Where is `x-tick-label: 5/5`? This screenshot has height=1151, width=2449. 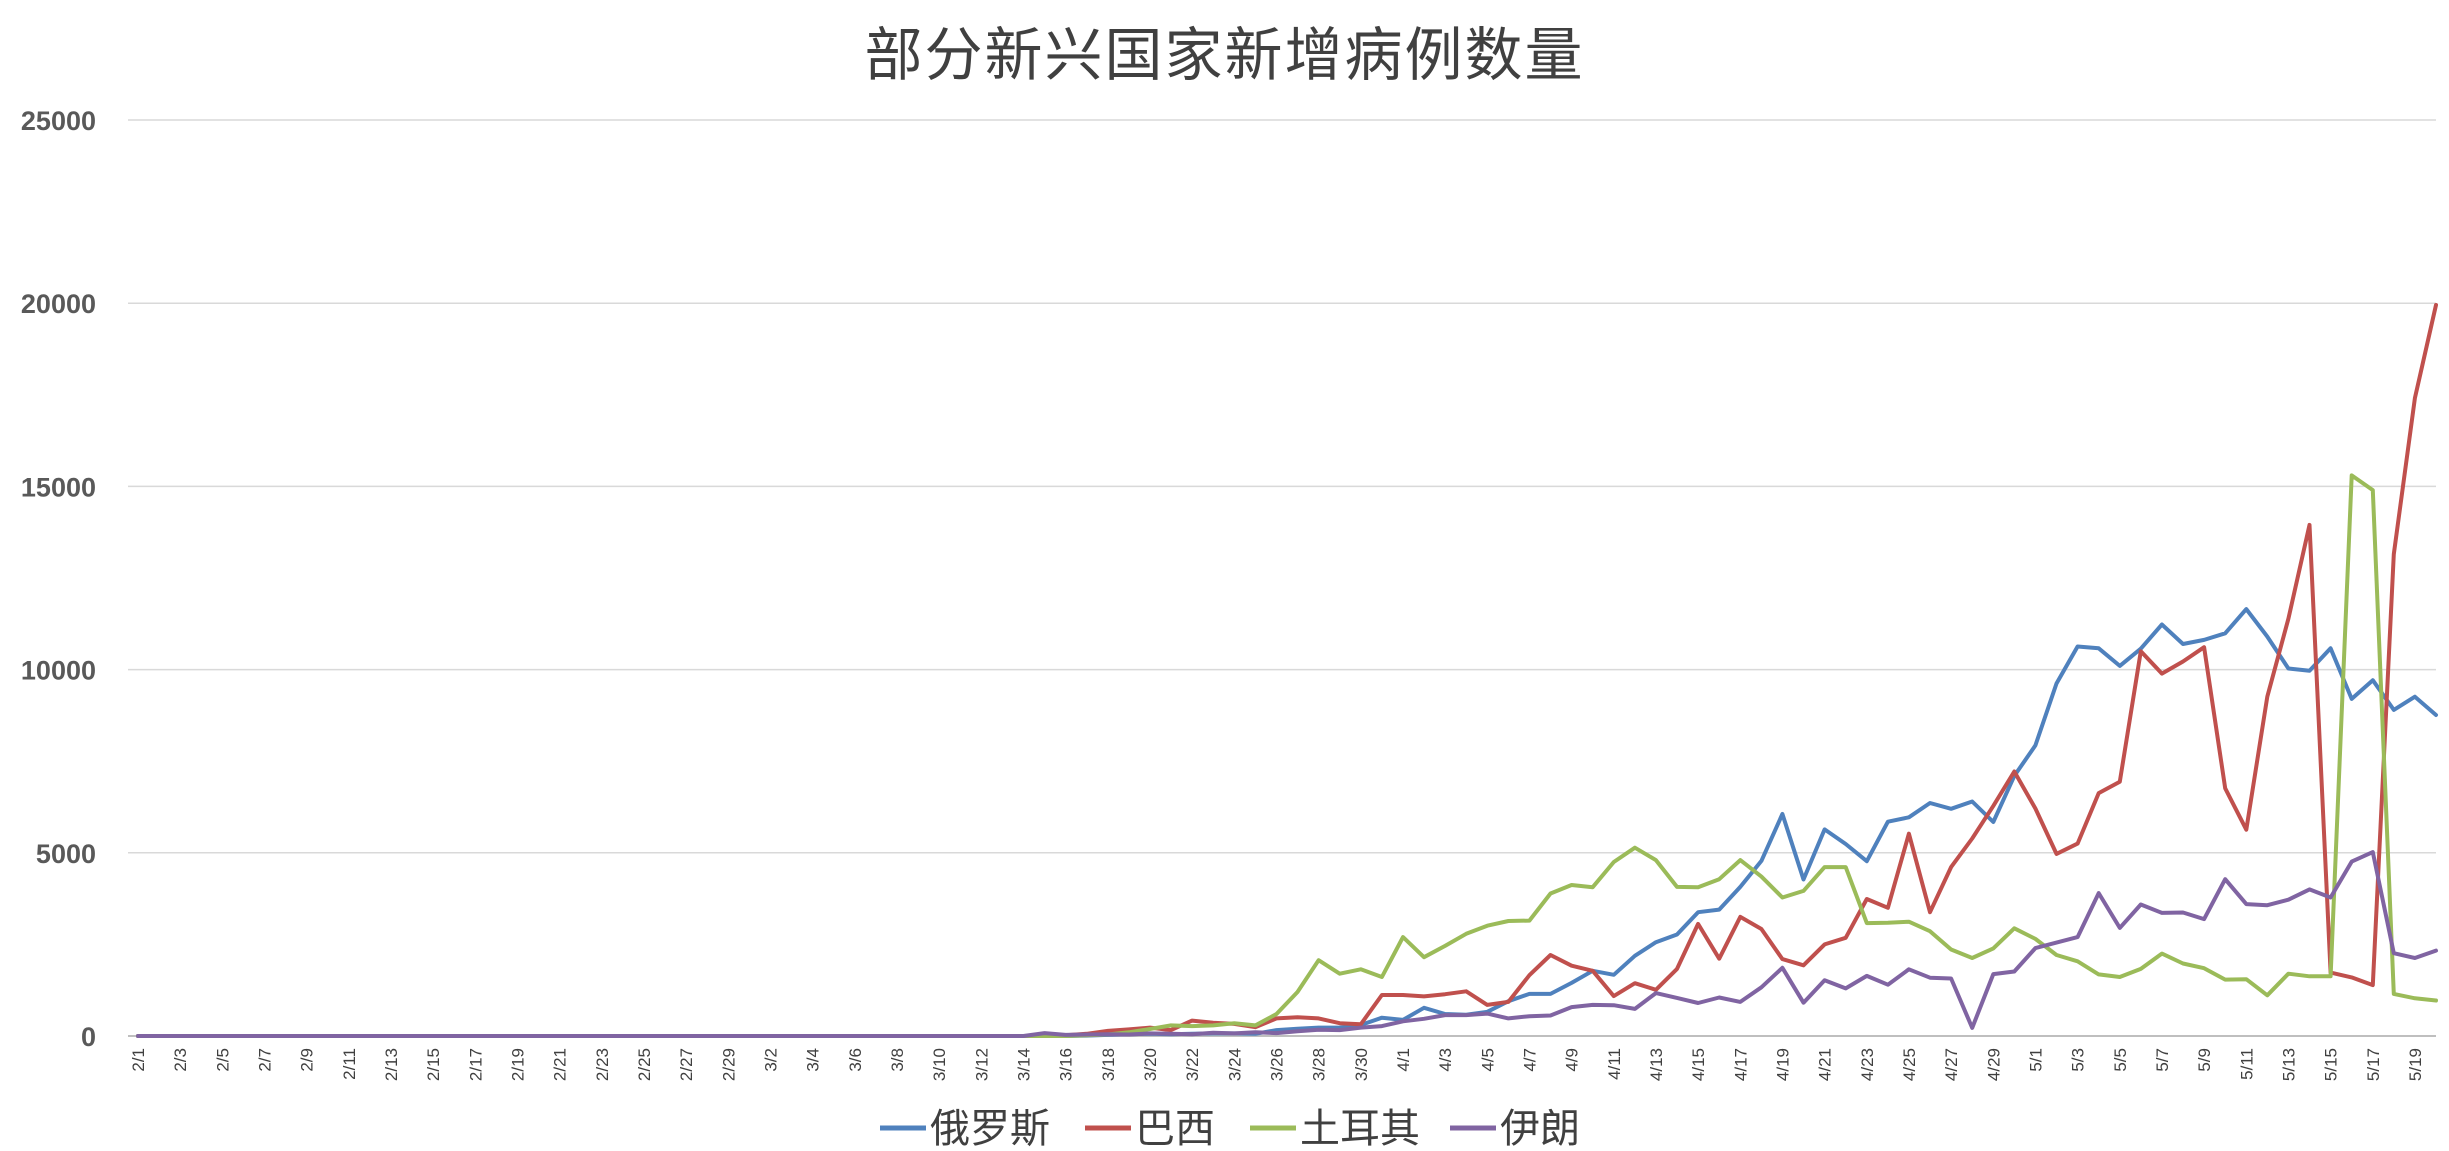 x-tick-label: 5/5 is located at coordinates (2120, 1060).